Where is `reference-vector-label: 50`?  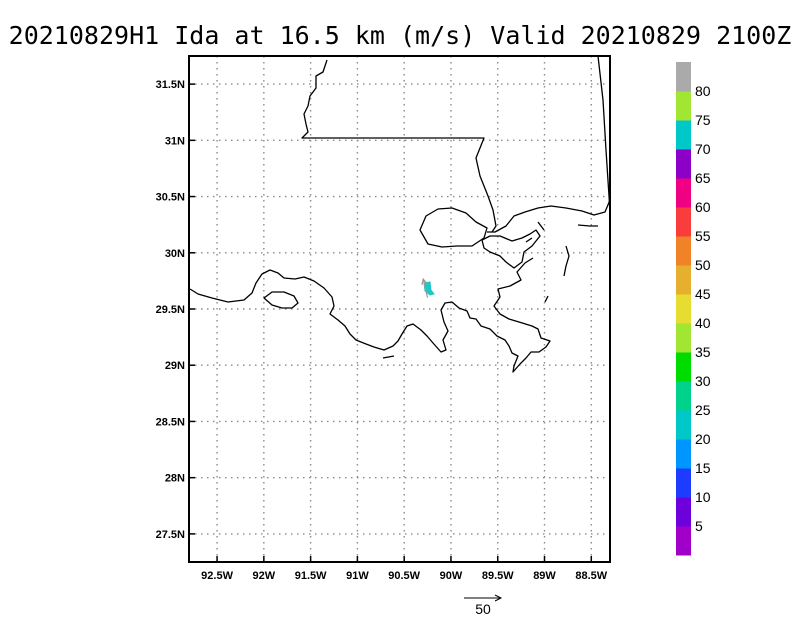
reference-vector-label: 50 is located at coordinates (483, 609).